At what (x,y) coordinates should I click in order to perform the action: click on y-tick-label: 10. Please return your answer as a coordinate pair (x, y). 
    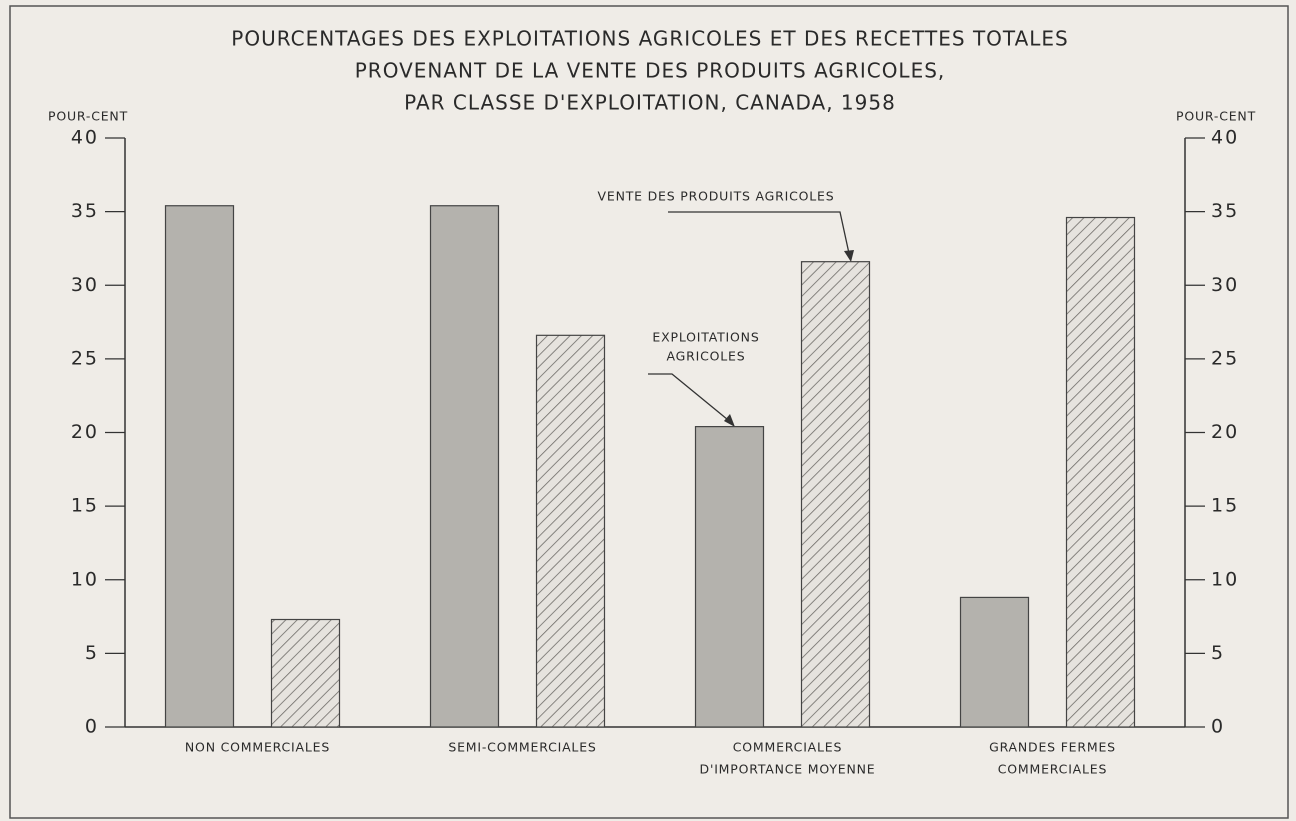
    Looking at the image, I should click on (85, 579).